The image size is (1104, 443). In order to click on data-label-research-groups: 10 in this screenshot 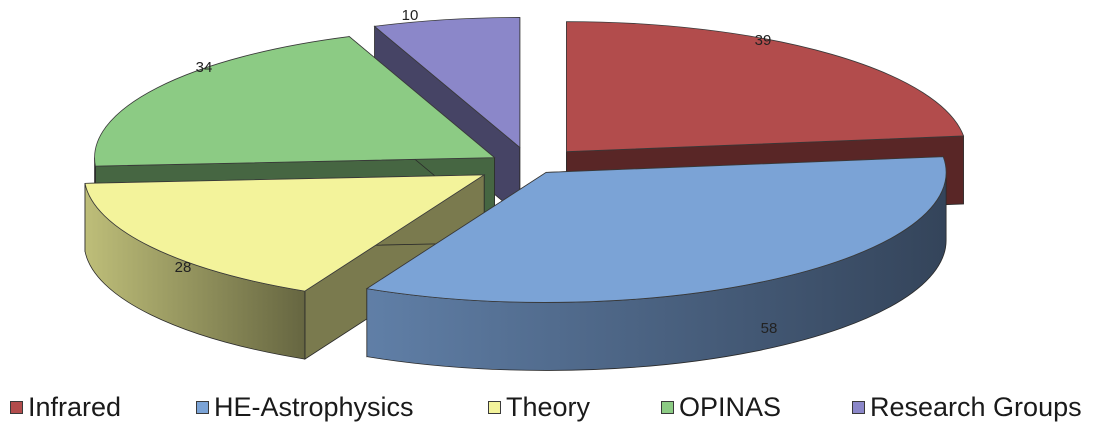, I will do `click(410, 15)`.